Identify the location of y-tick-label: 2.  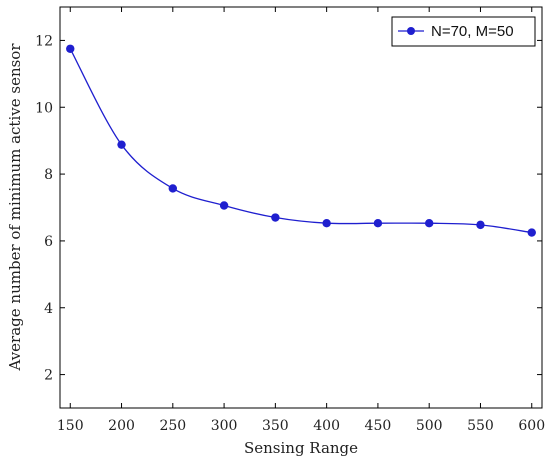
(48, 376).